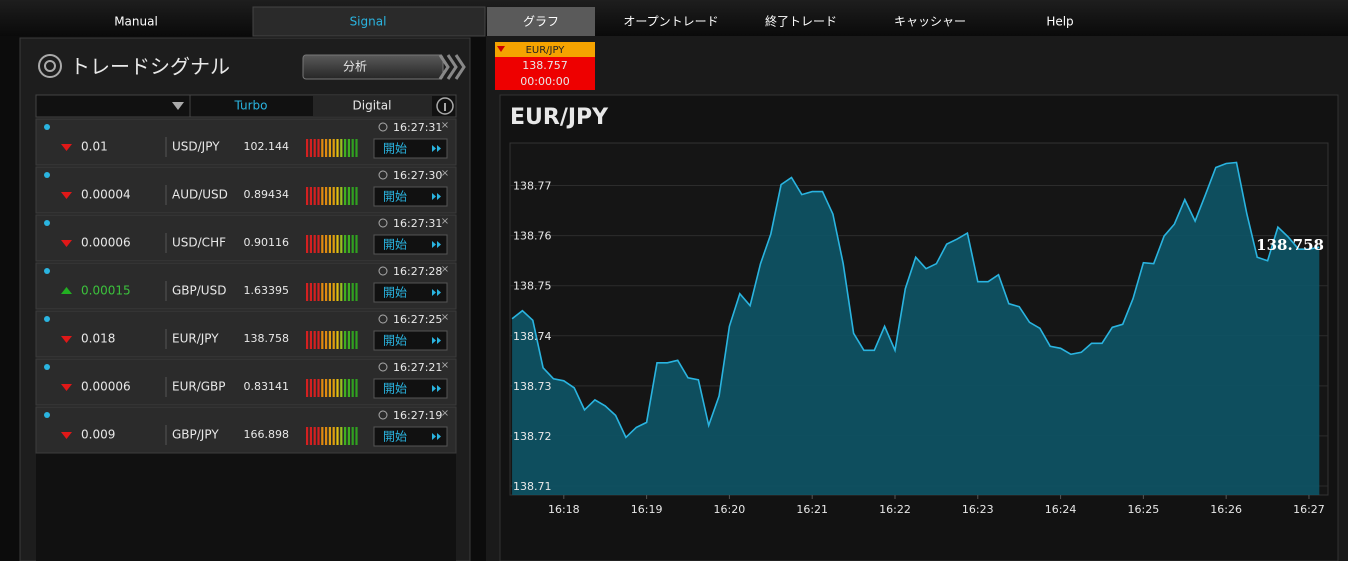  Describe the element at coordinates (532, 386) in the screenshot. I see `y-tick-label: 138.73` at that location.